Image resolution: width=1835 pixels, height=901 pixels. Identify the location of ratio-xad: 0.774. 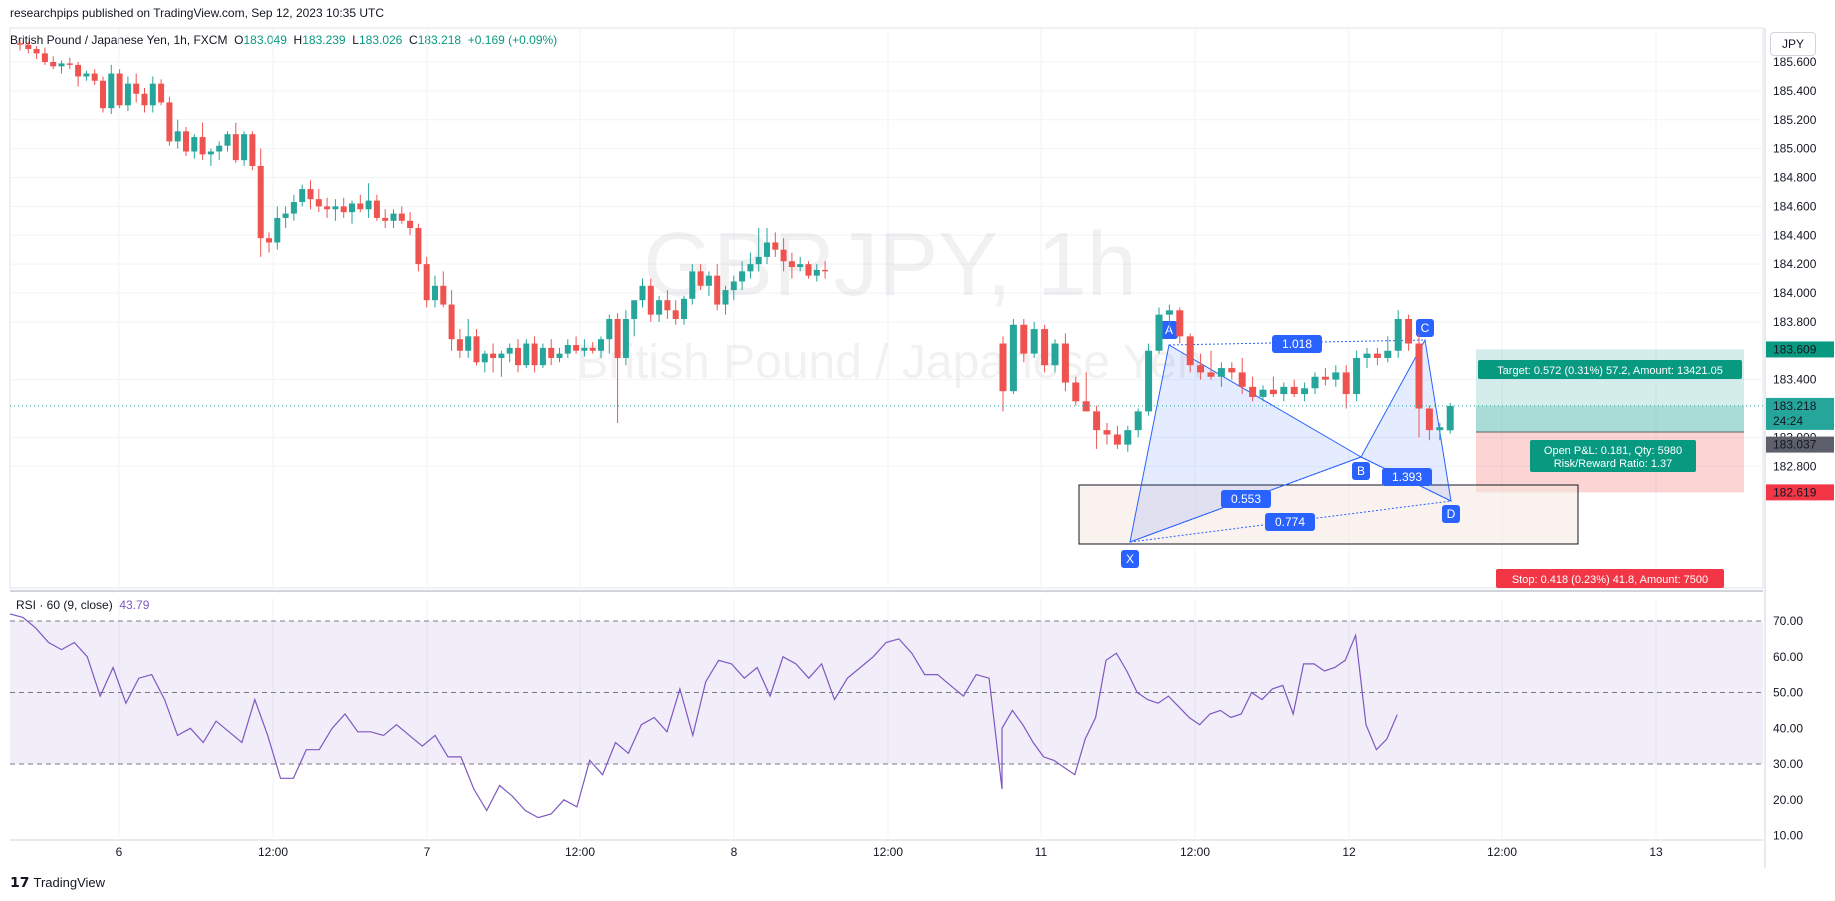
(1290, 522).